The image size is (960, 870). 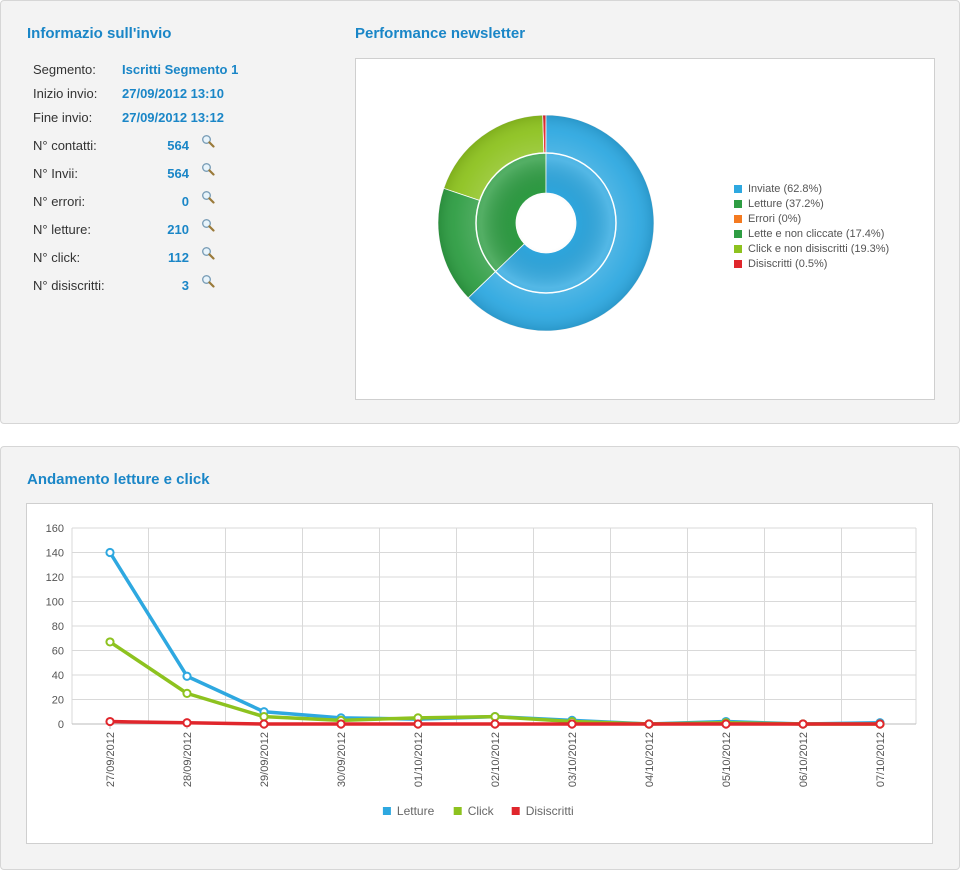 What do you see at coordinates (63, 117) in the screenshot?
I see `info-label: Fine invio:` at bounding box center [63, 117].